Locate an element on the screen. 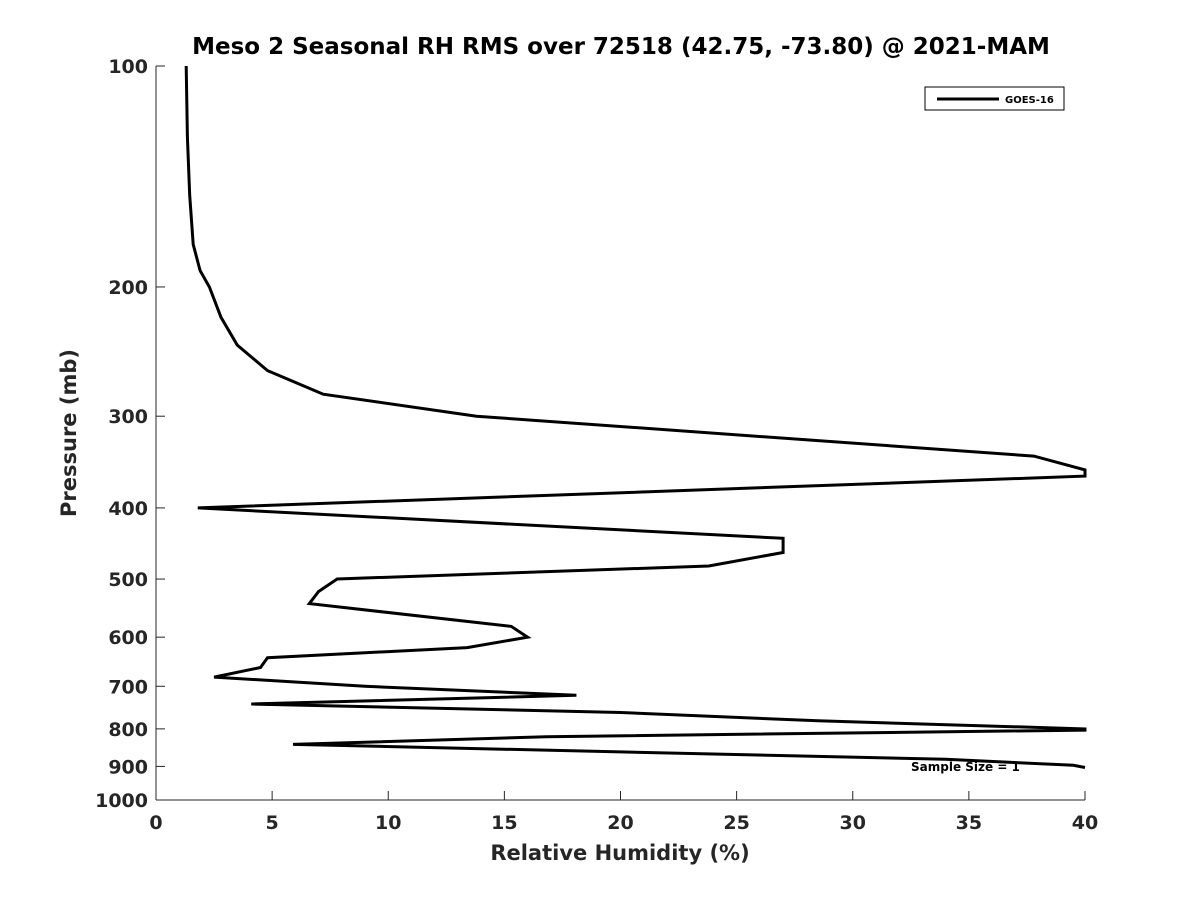 This screenshot has width=1200, height=900. x-tick-label: 0 is located at coordinates (155, 823).